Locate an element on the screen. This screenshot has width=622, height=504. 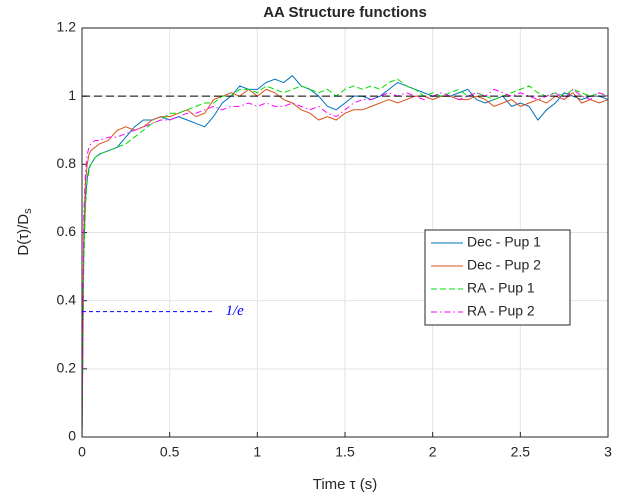
x-tick-label: 2.5 is located at coordinates (521, 452).